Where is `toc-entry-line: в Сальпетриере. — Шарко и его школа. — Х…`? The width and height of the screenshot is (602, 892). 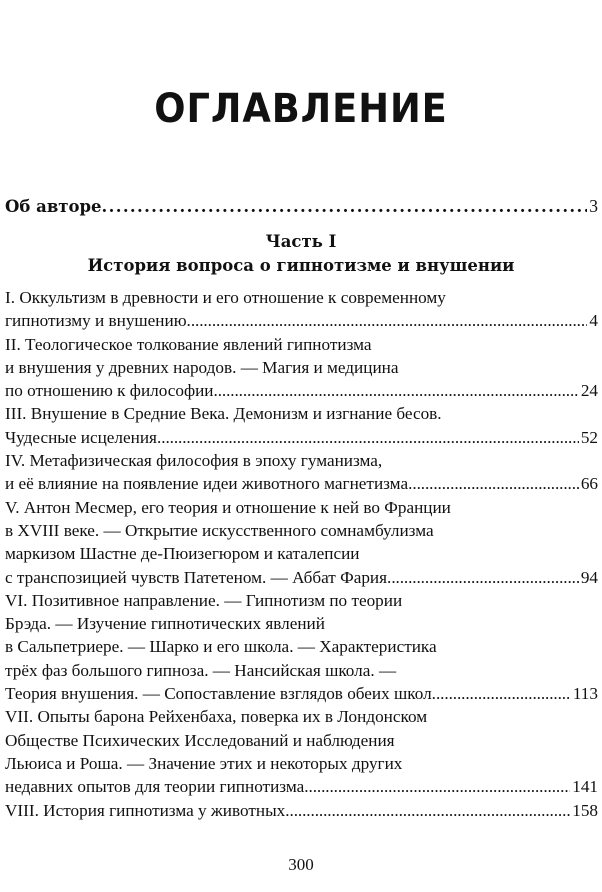
toc-entry-line: в Сальпетриере. — Шарко и его школа. — Х… is located at coordinates (301, 646).